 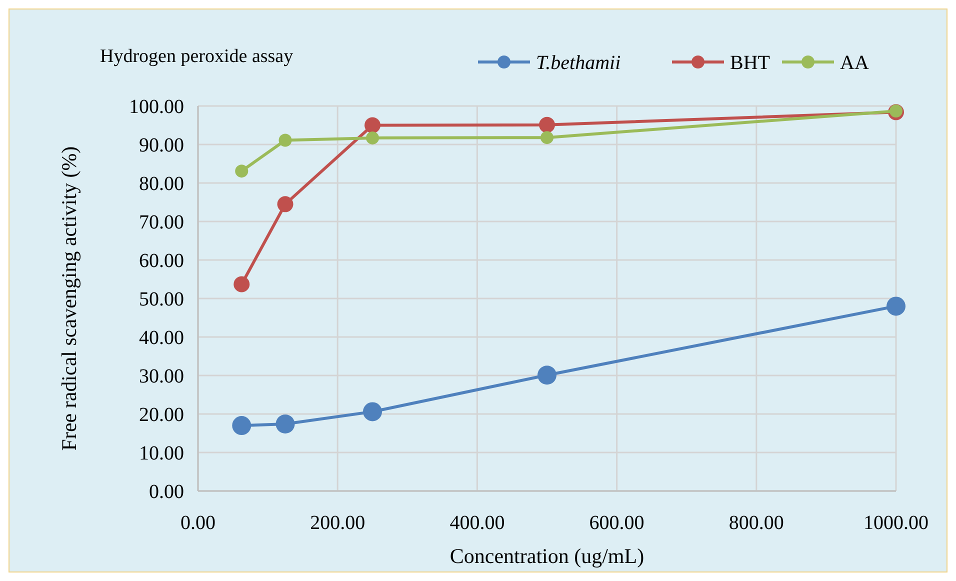 I want to click on legend-label: AA, so click(x=855, y=63).